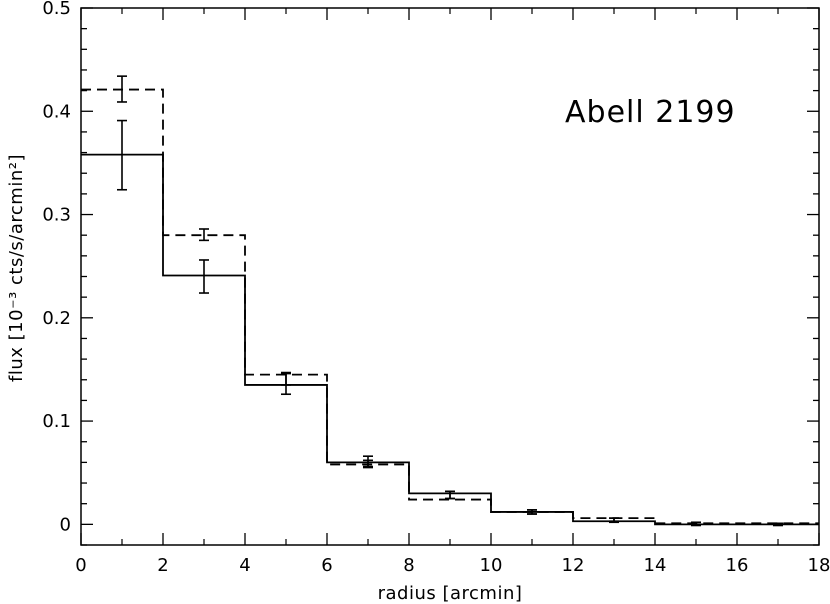  I want to click on x-tick-label: 0, so click(80, 565).